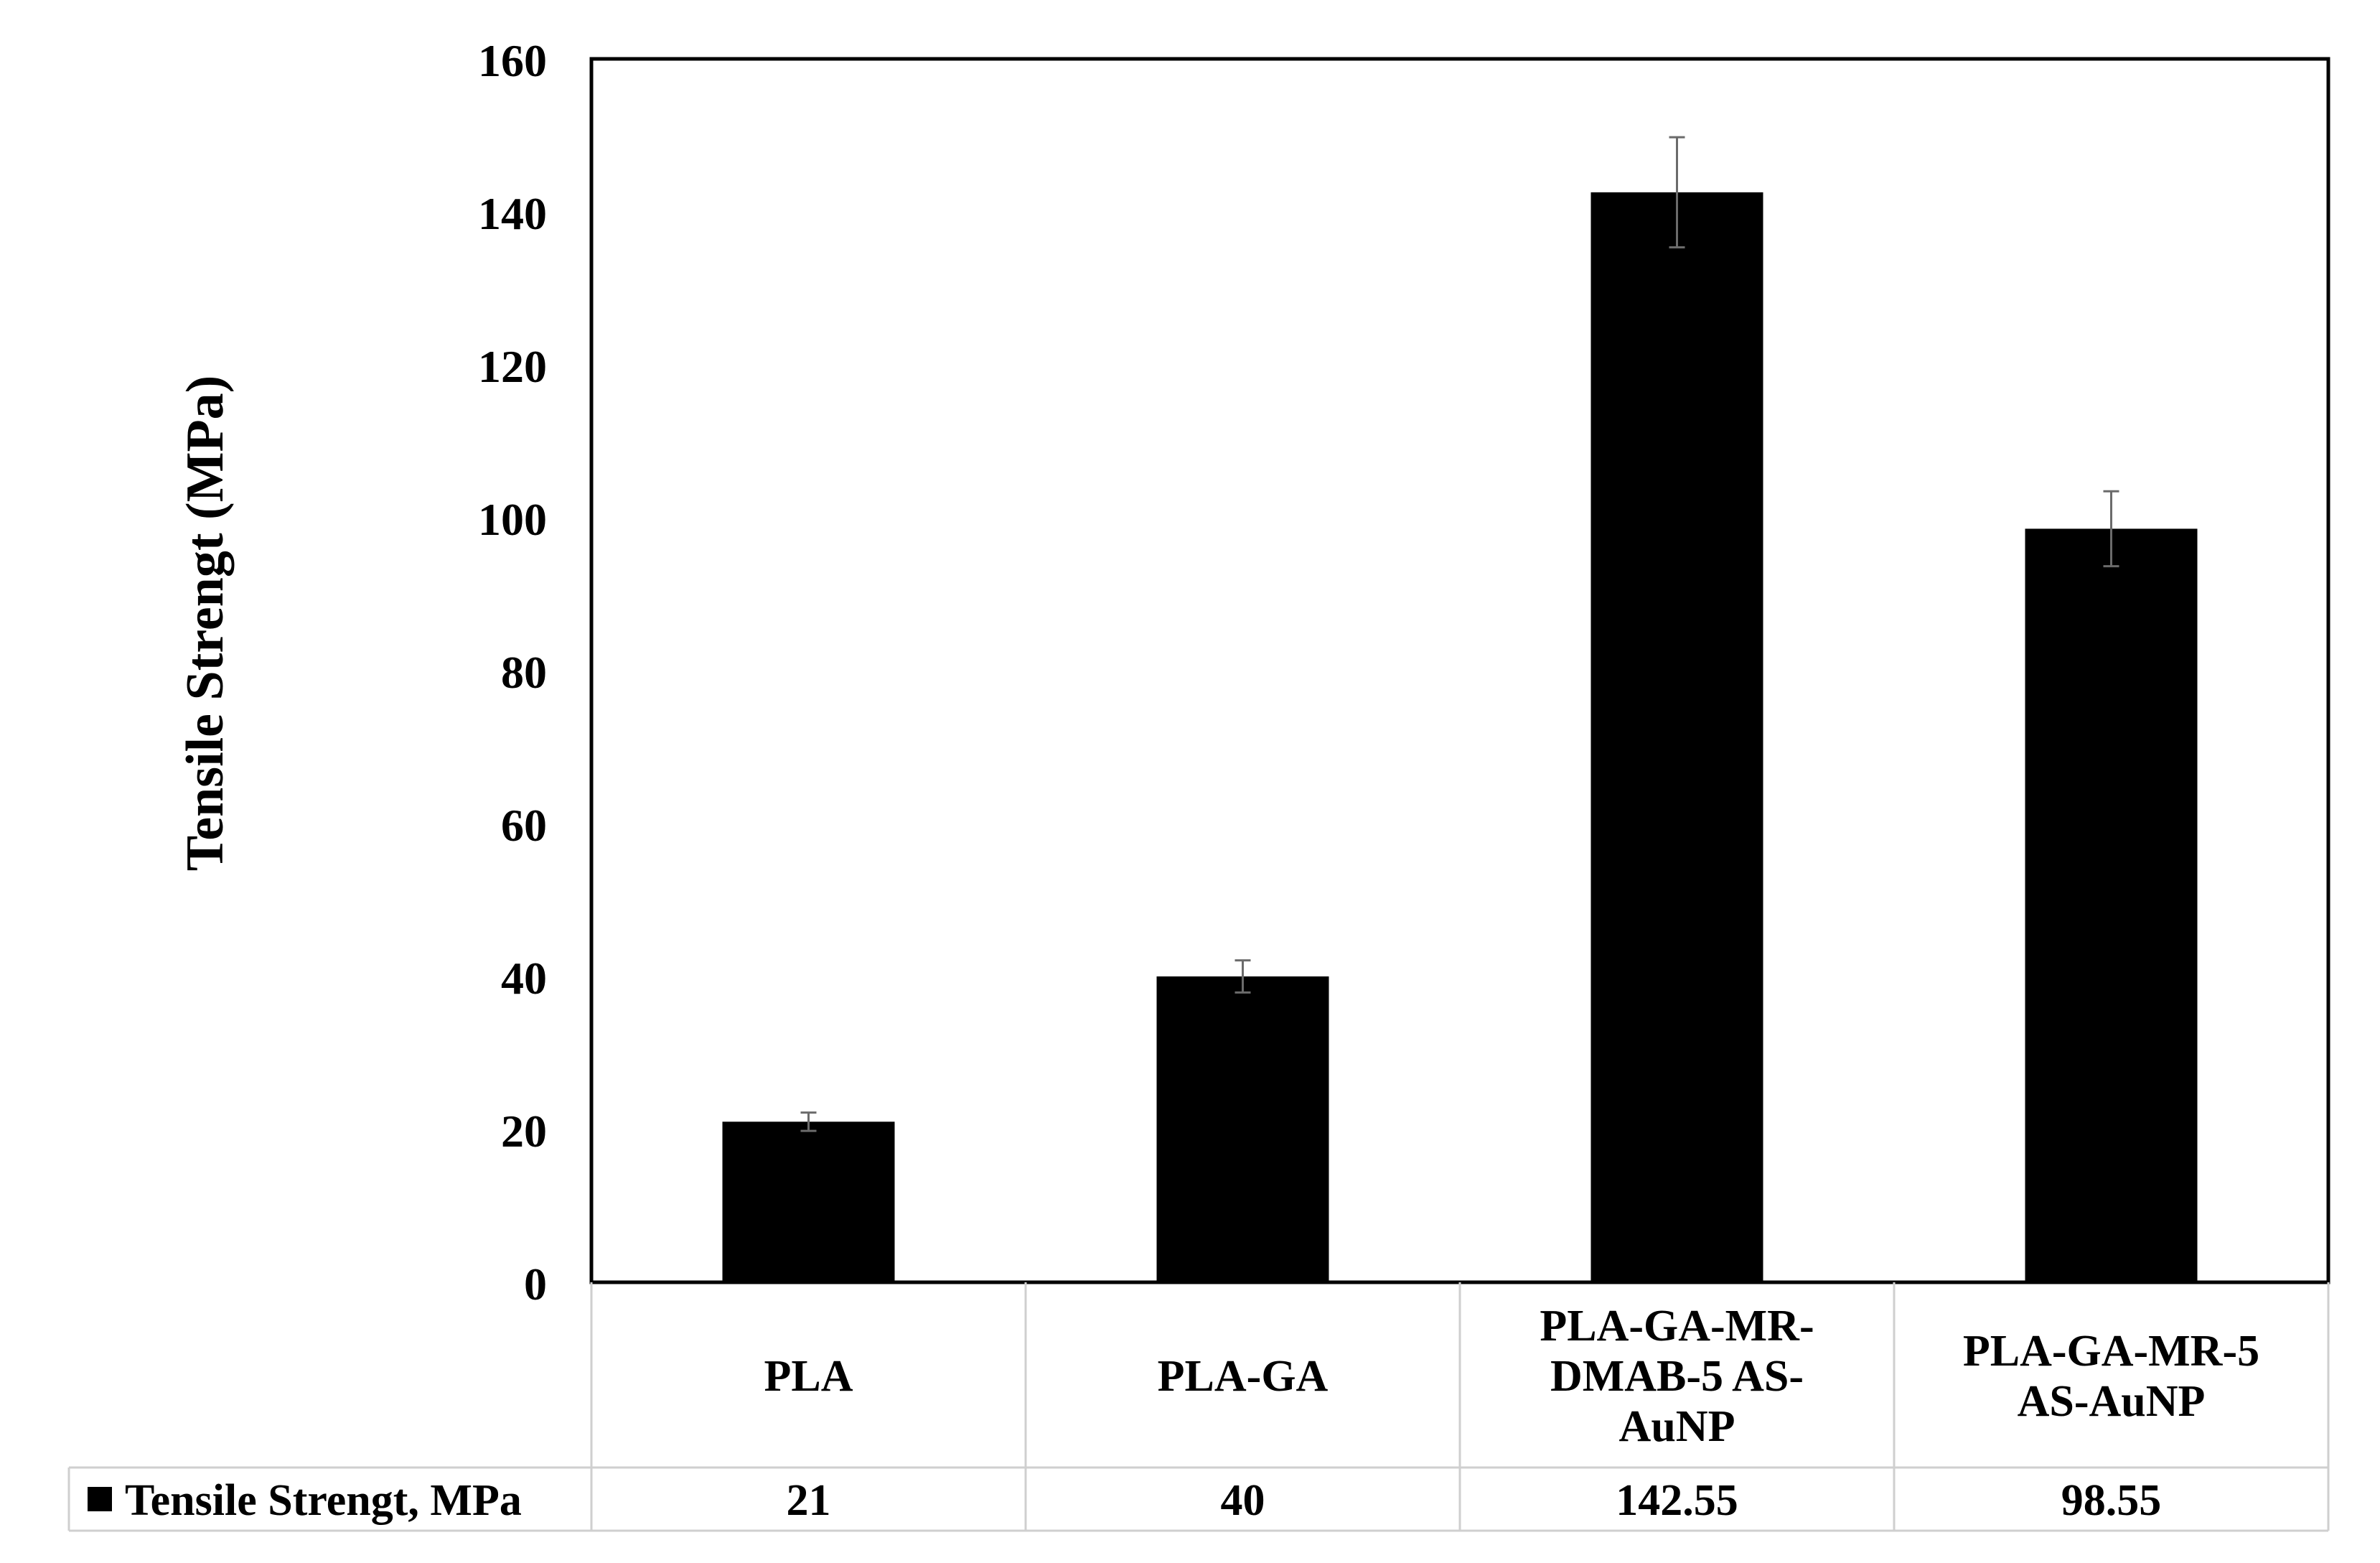 The height and width of the screenshot is (1563, 2380). Describe the element at coordinates (205, 623) in the screenshot. I see `y-axis-label: Tensile Strengt (MPa)` at that location.